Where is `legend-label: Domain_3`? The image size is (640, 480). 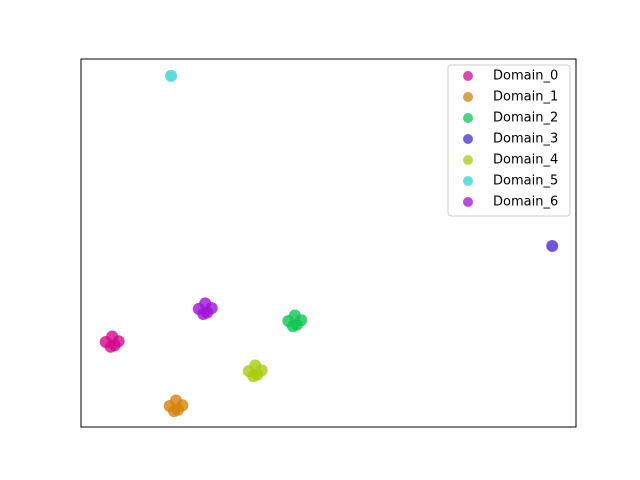
legend-label: Domain_3 is located at coordinates (525, 139).